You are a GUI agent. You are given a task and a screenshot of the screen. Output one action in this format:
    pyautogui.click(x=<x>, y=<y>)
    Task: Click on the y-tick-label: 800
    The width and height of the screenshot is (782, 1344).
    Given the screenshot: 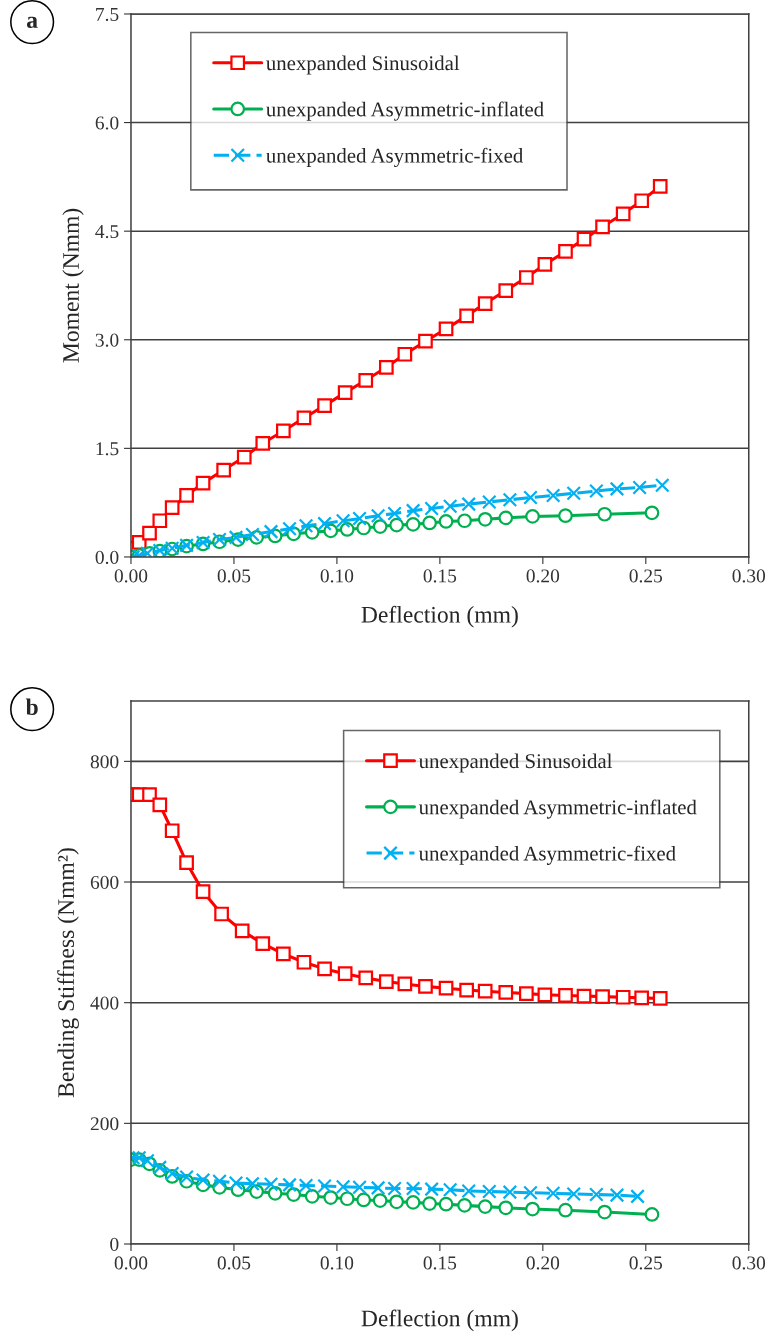 What is the action you would take?
    pyautogui.click(x=104, y=762)
    